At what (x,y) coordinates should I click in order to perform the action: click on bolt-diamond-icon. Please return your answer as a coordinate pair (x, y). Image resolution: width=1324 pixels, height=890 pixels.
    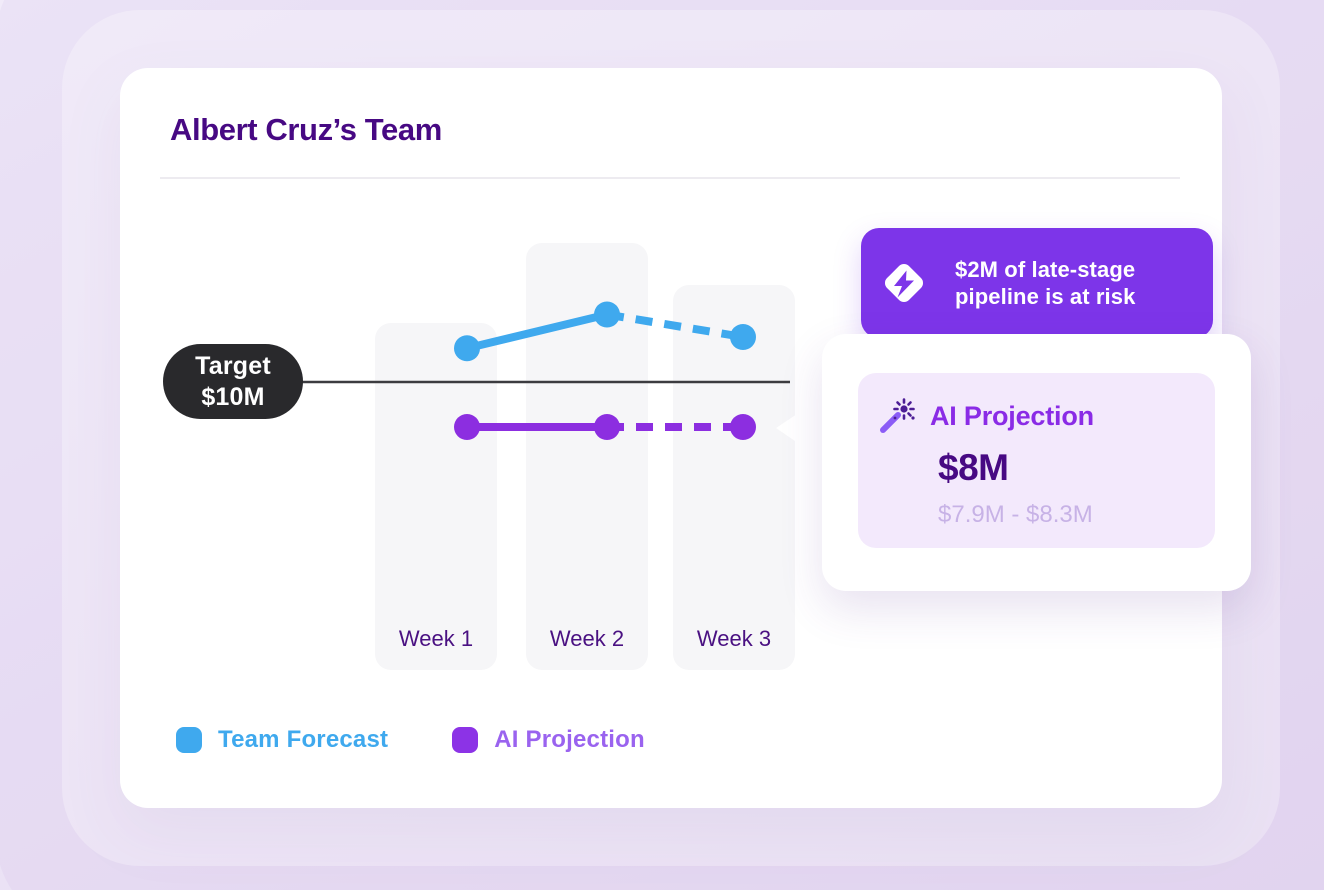
    Looking at the image, I should click on (904, 283).